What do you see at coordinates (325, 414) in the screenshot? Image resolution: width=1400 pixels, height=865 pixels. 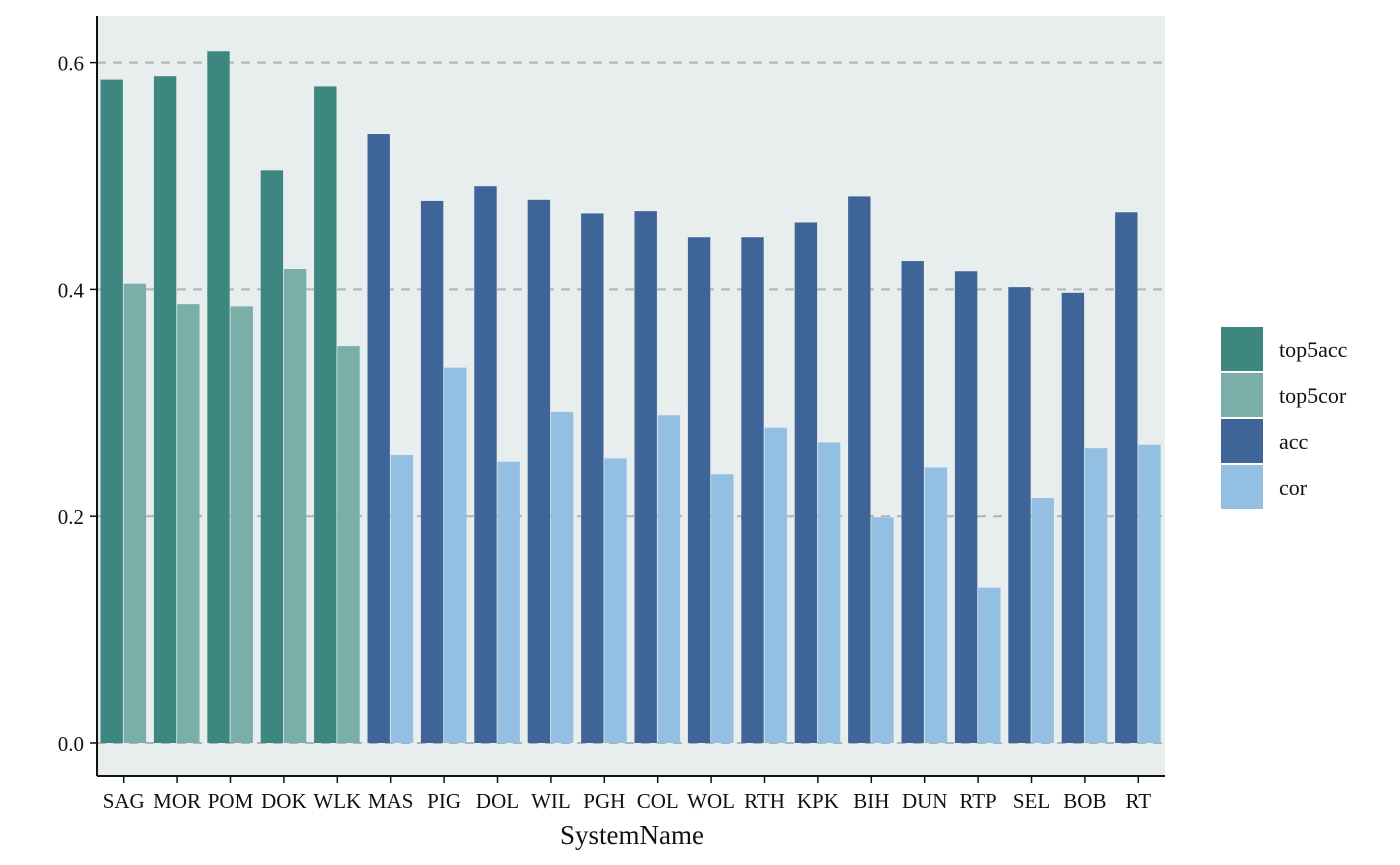 I see `bar-top5acc-wlk` at bounding box center [325, 414].